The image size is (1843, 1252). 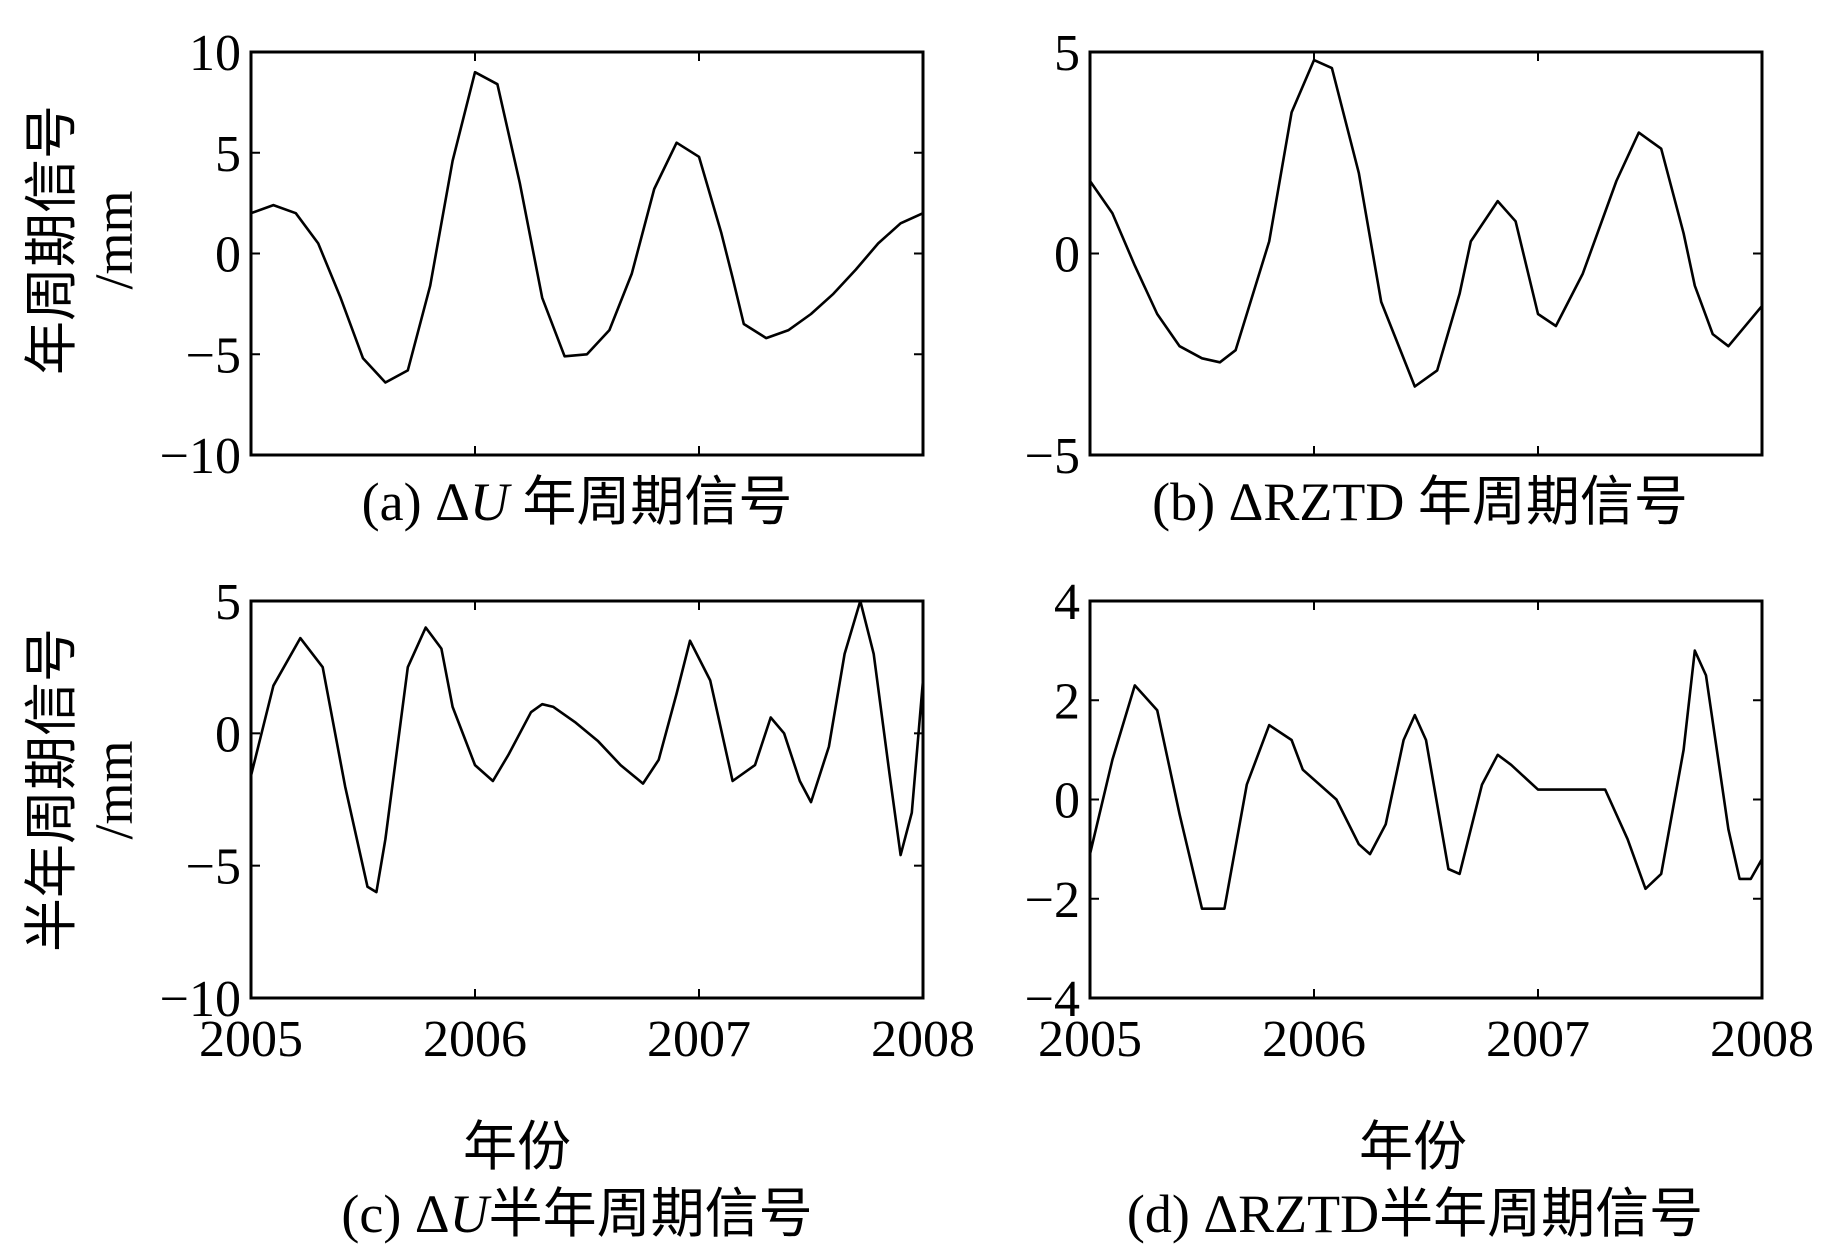 I want to click on y-axis-label-annual-line1: 年周期信号, so click(x=52, y=240).